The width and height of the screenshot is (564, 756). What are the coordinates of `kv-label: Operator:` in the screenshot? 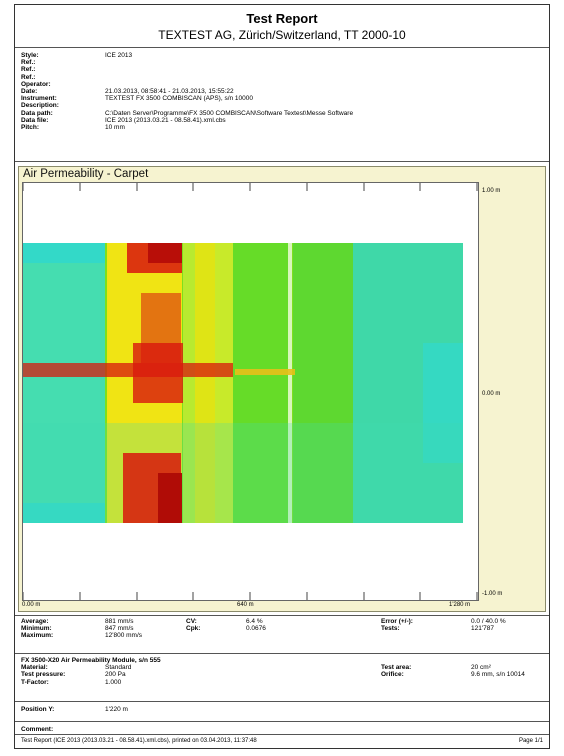 It's located at (36, 84).